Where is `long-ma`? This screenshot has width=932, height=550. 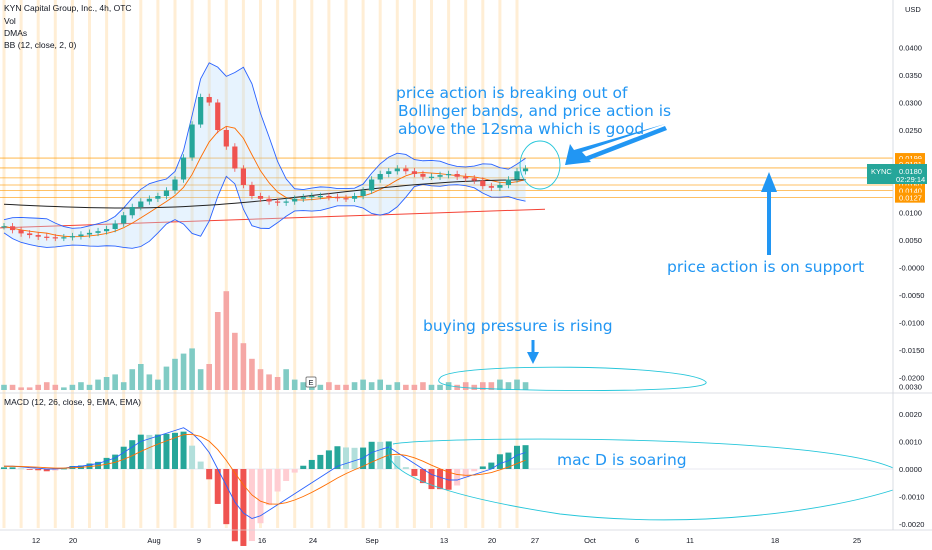
long-ma is located at coordinates (264, 194).